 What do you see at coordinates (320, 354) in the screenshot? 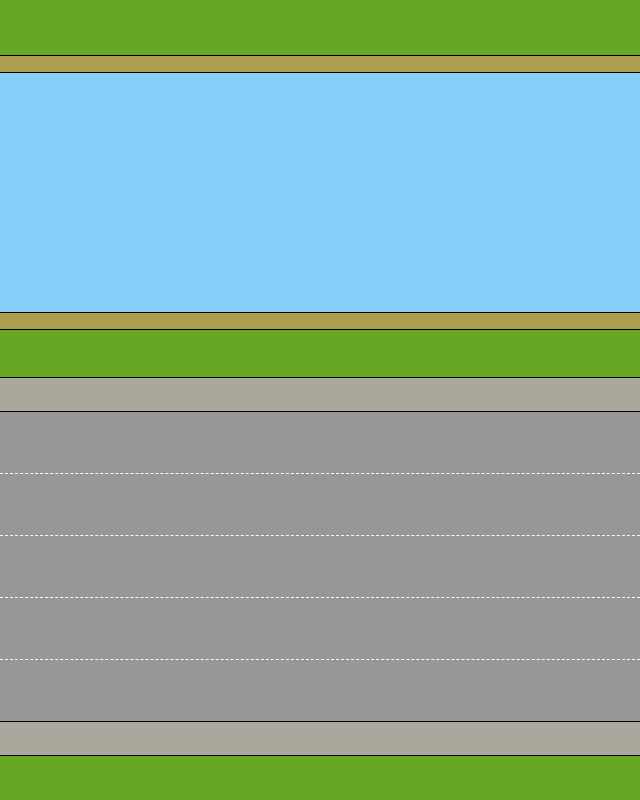
I see `grass-strip-middle` at bounding box center [320, 354].